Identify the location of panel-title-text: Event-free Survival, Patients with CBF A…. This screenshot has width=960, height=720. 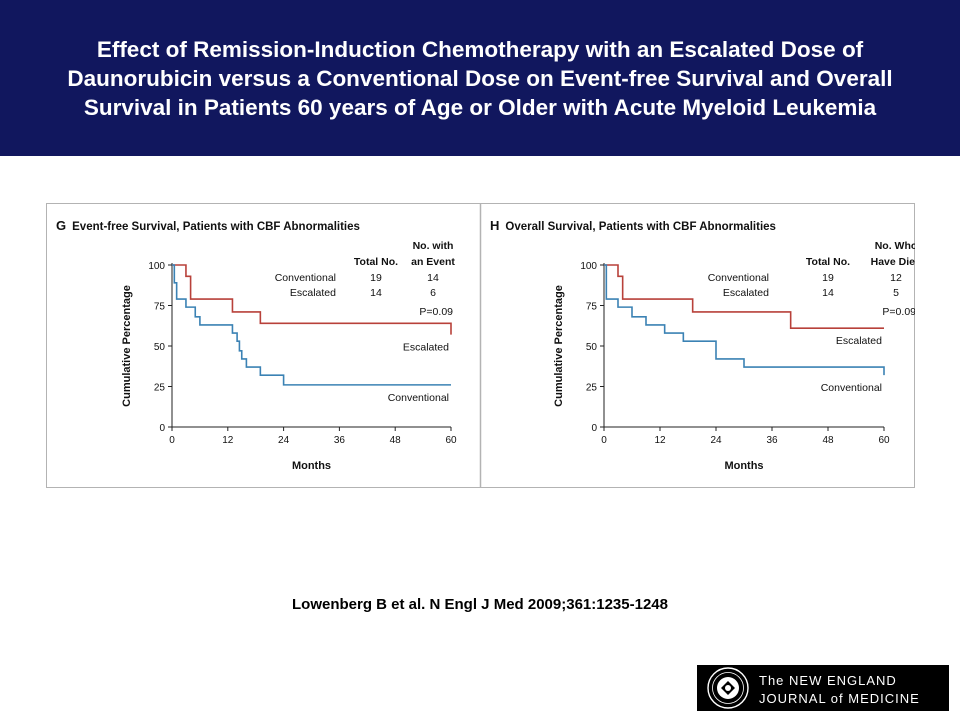
(216, 227).